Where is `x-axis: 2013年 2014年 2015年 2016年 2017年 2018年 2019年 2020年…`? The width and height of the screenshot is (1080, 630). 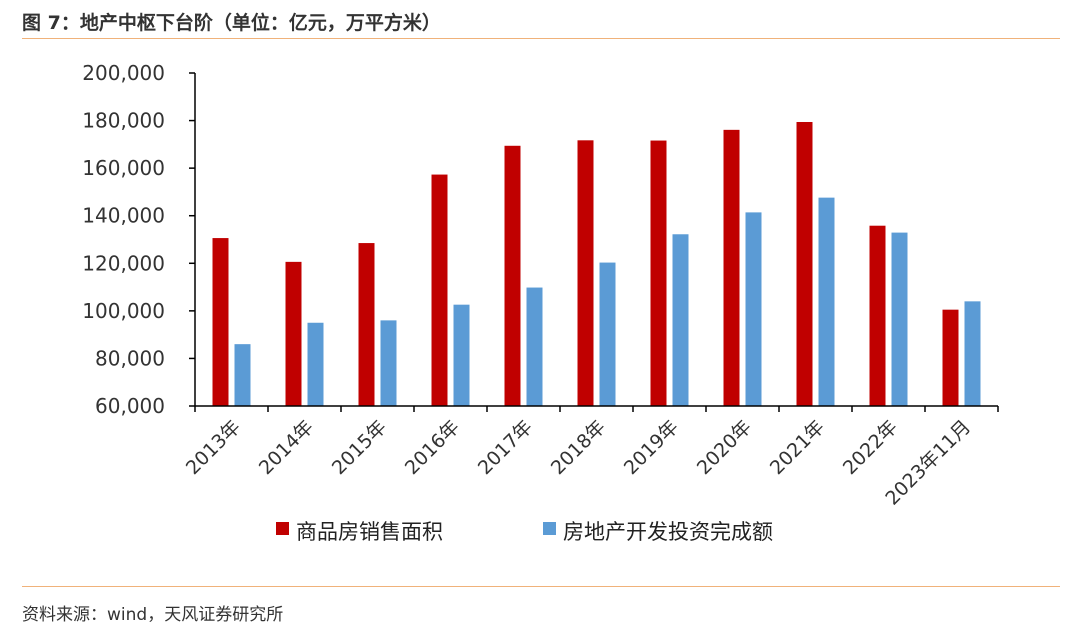 x-axis: 2013年 2014年 2015年 2016年 2017年 2018年 2019年 2020年… is located at coordinates (590, 457).